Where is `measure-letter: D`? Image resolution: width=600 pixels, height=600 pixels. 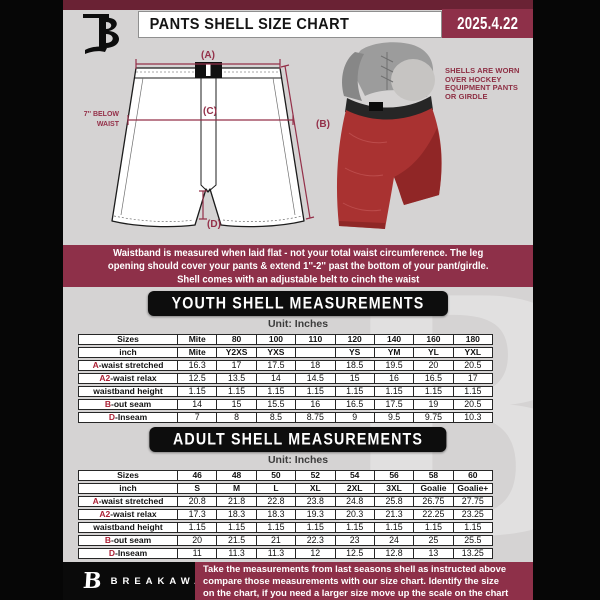 measure-letter: D is located at coordinates (111, 553).